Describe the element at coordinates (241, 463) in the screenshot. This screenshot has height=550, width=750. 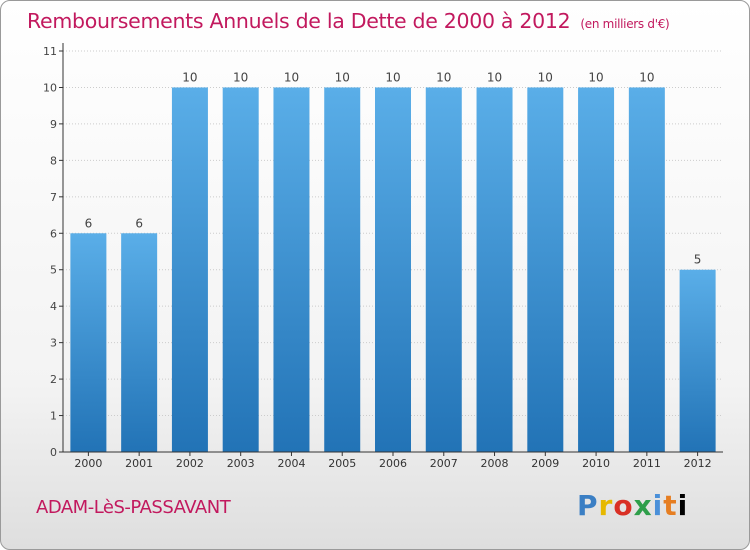
I see `x-tick-label: 2003` at that location.